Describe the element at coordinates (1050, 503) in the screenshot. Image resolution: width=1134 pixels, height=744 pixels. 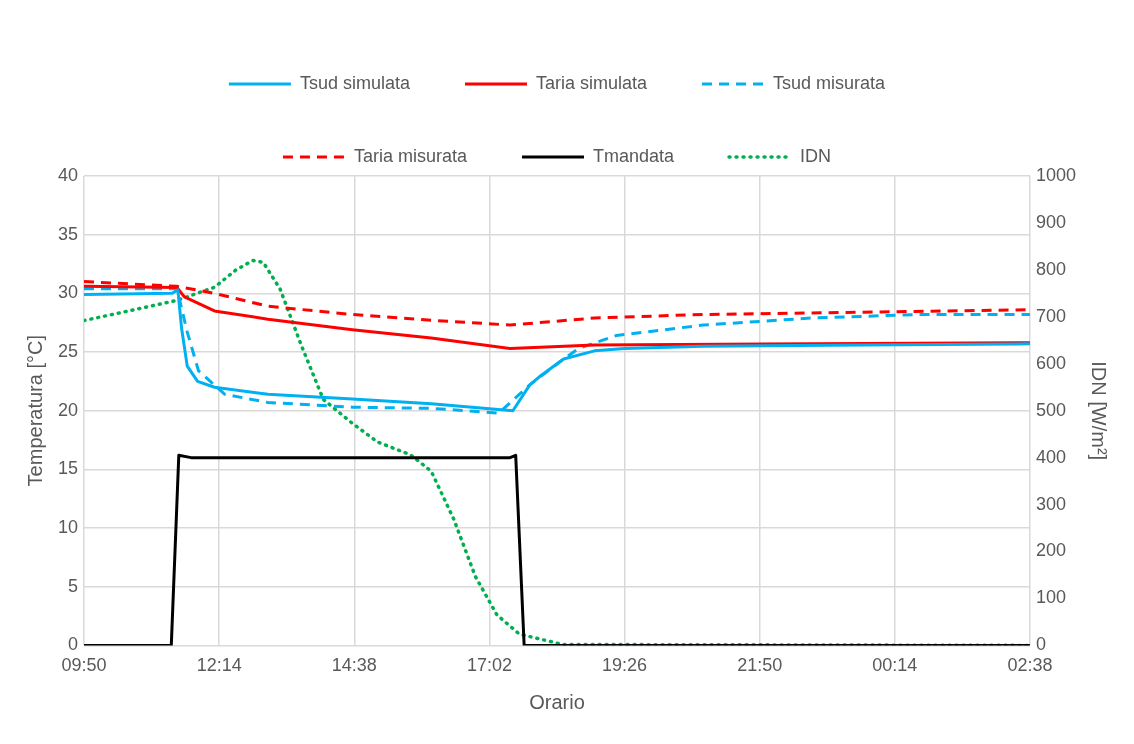
I see `y2-tick-label: 300` at that location.